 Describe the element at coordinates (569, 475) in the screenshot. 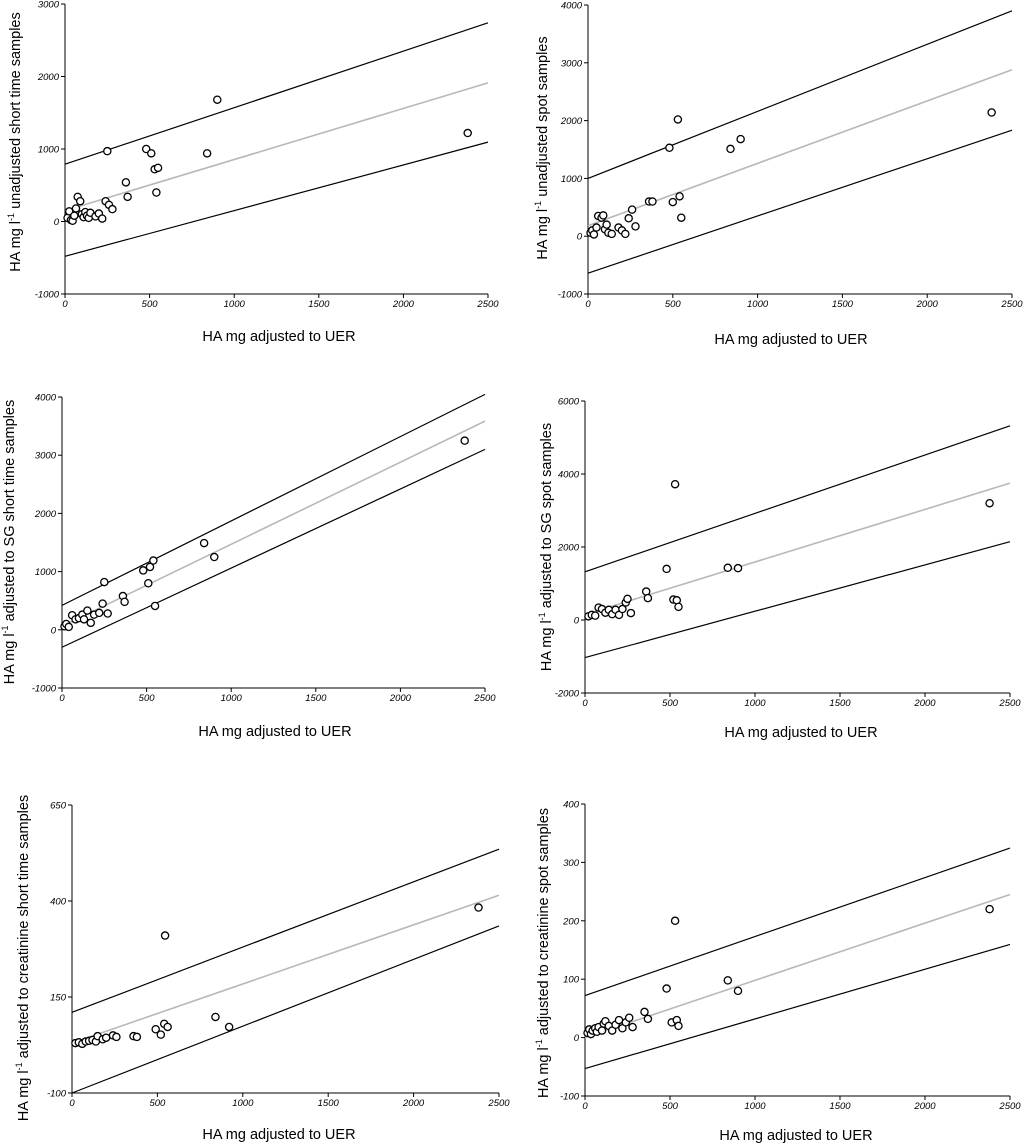

I see `y-tick-label: 4000` at that location.